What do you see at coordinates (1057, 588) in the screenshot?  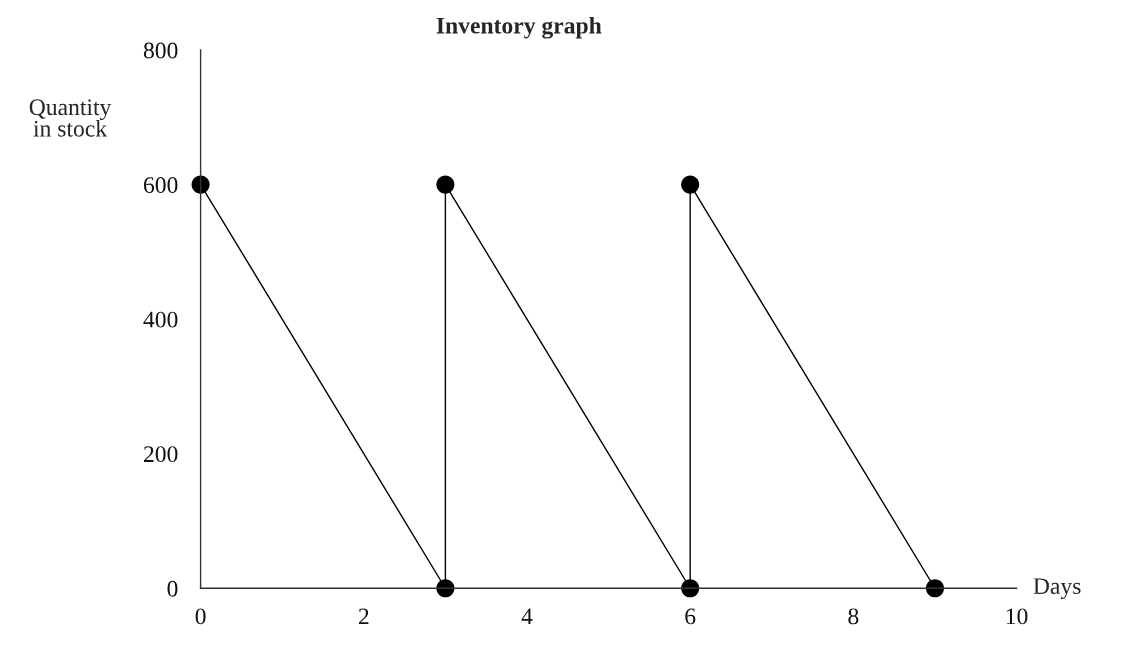 I see `x-axis-title: Days` at bounding box center [1057, 588].